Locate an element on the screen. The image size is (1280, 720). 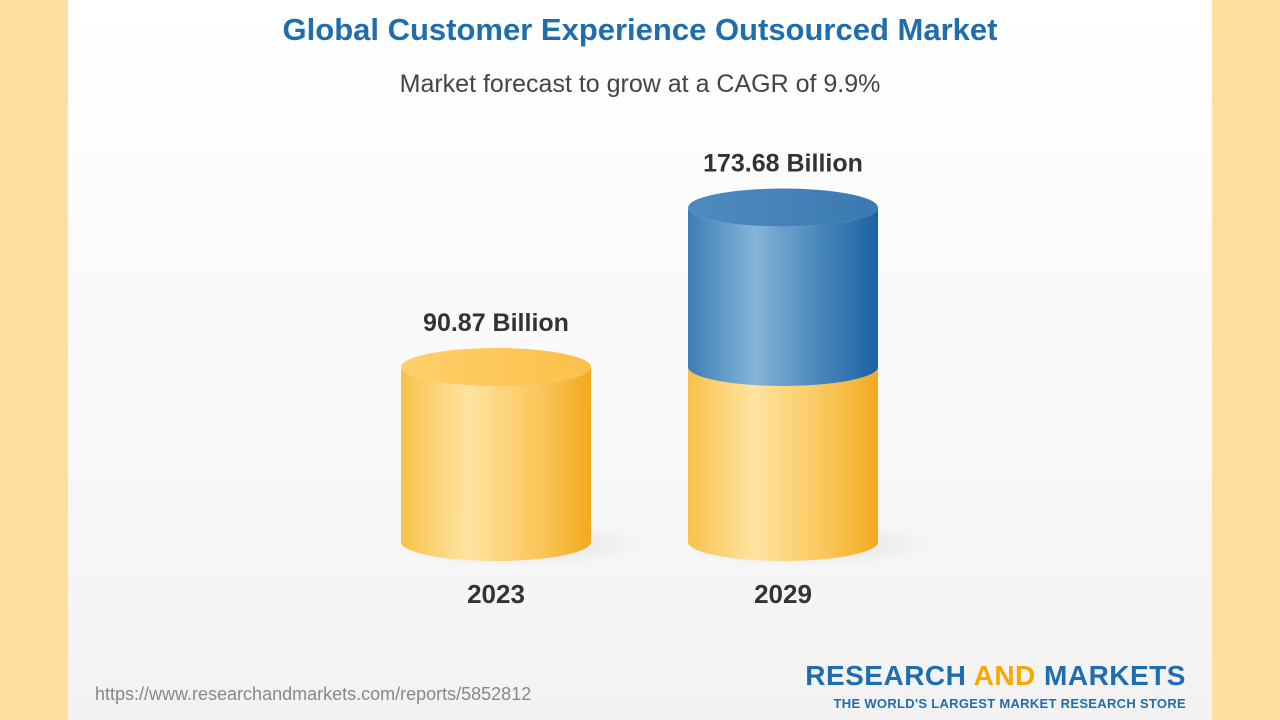
brand-name: RESEARCH AND MARKETS is located at coordinates (995, 675).